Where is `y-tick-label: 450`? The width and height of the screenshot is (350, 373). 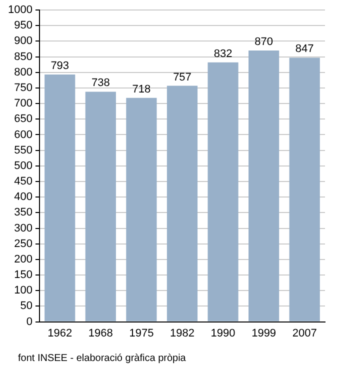 y-tick-label: 450 is located at coordinates (23, 182).